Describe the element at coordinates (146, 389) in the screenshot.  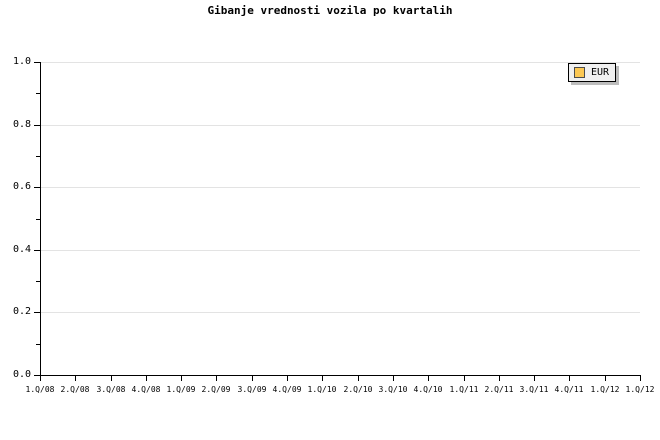
I see `x-axis-label: 4.Q/08` at that location.